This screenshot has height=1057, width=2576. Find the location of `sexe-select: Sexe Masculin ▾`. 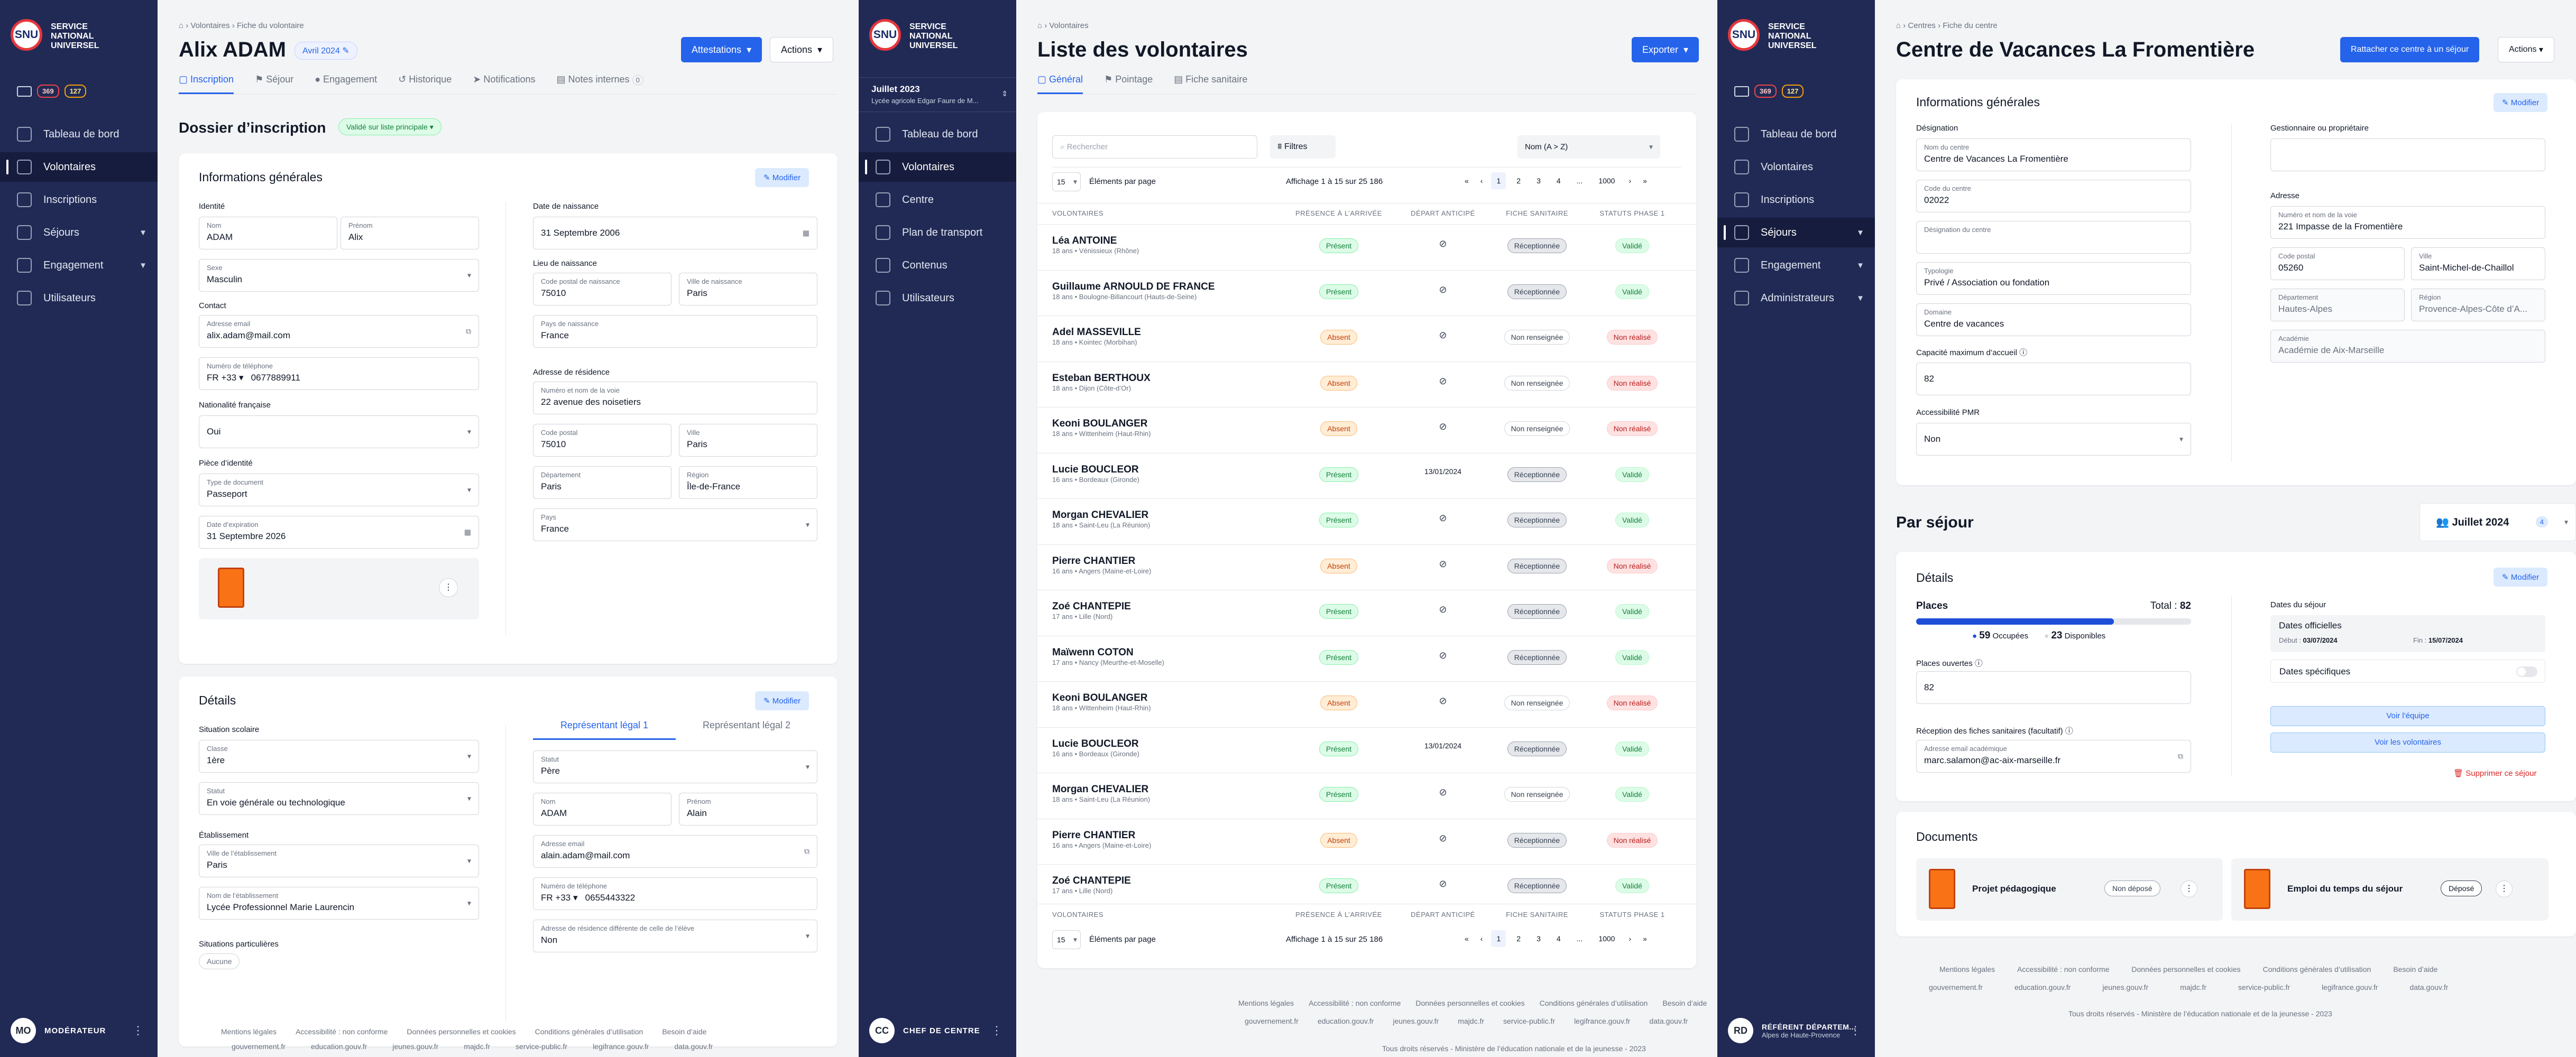

sexe-select: Sexe Masculin ▾ is located at coordinates (339, 275).